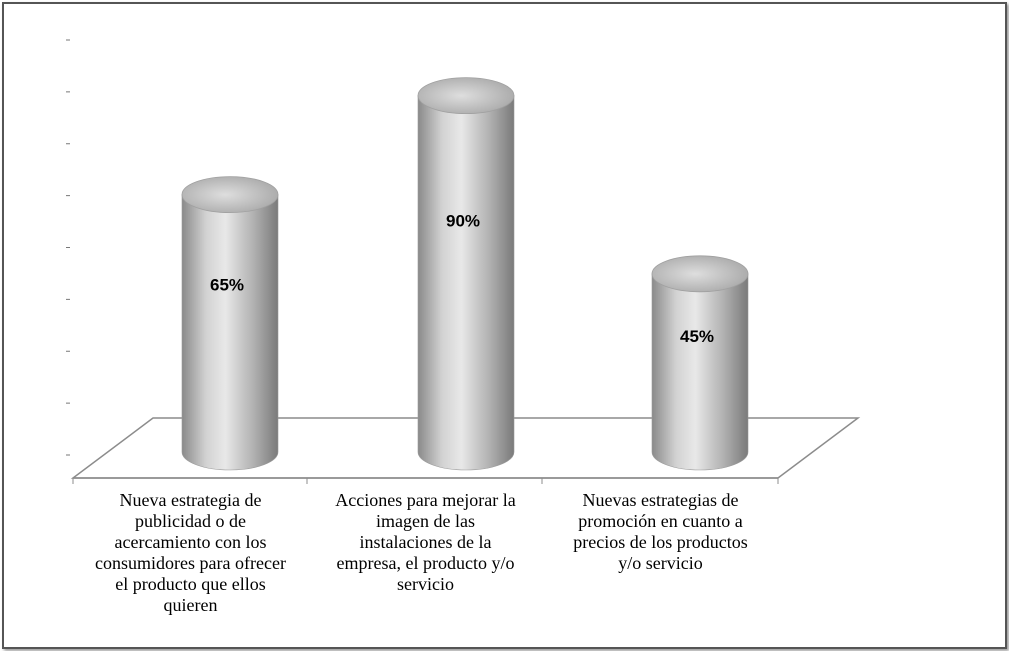  I want to click on value-axis, so click(68, 247).